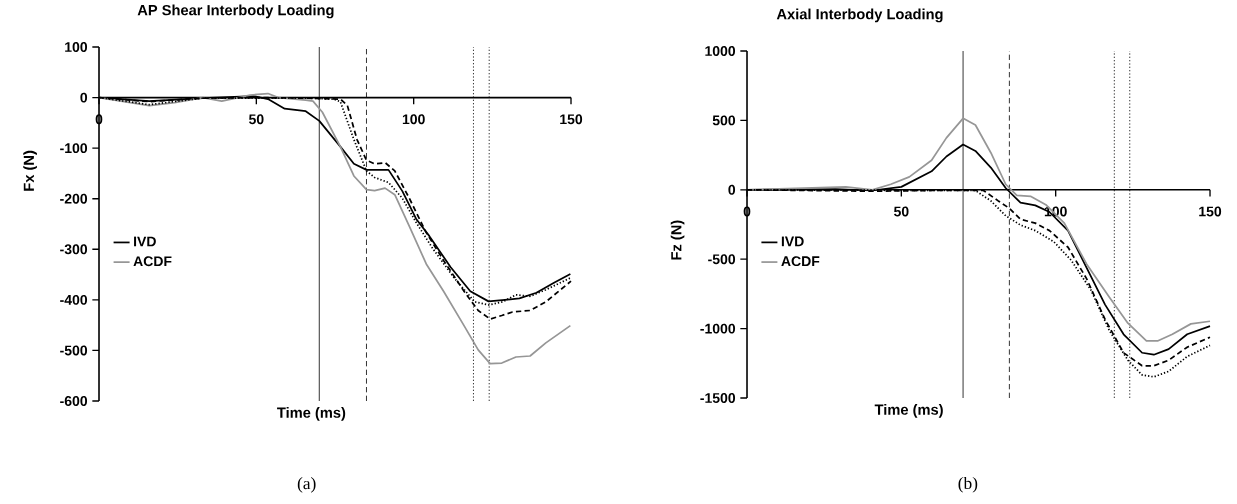  I want to click on y-tick-label: -300, so click(74, 249).